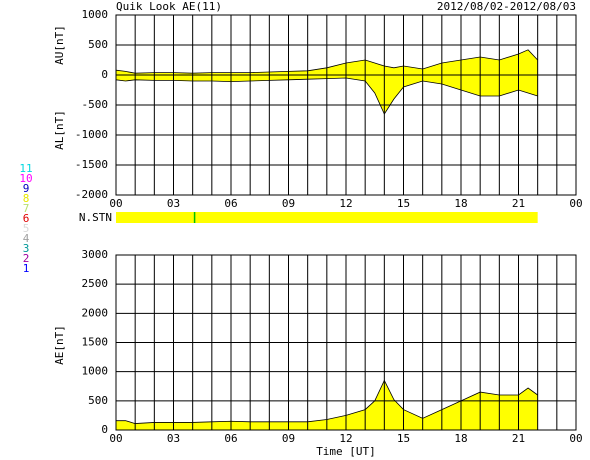 This screenshot has height=460, width=590. Describe the element at coordinates (26, 198) in the screenshot. I see `station-label: 8` at that location.